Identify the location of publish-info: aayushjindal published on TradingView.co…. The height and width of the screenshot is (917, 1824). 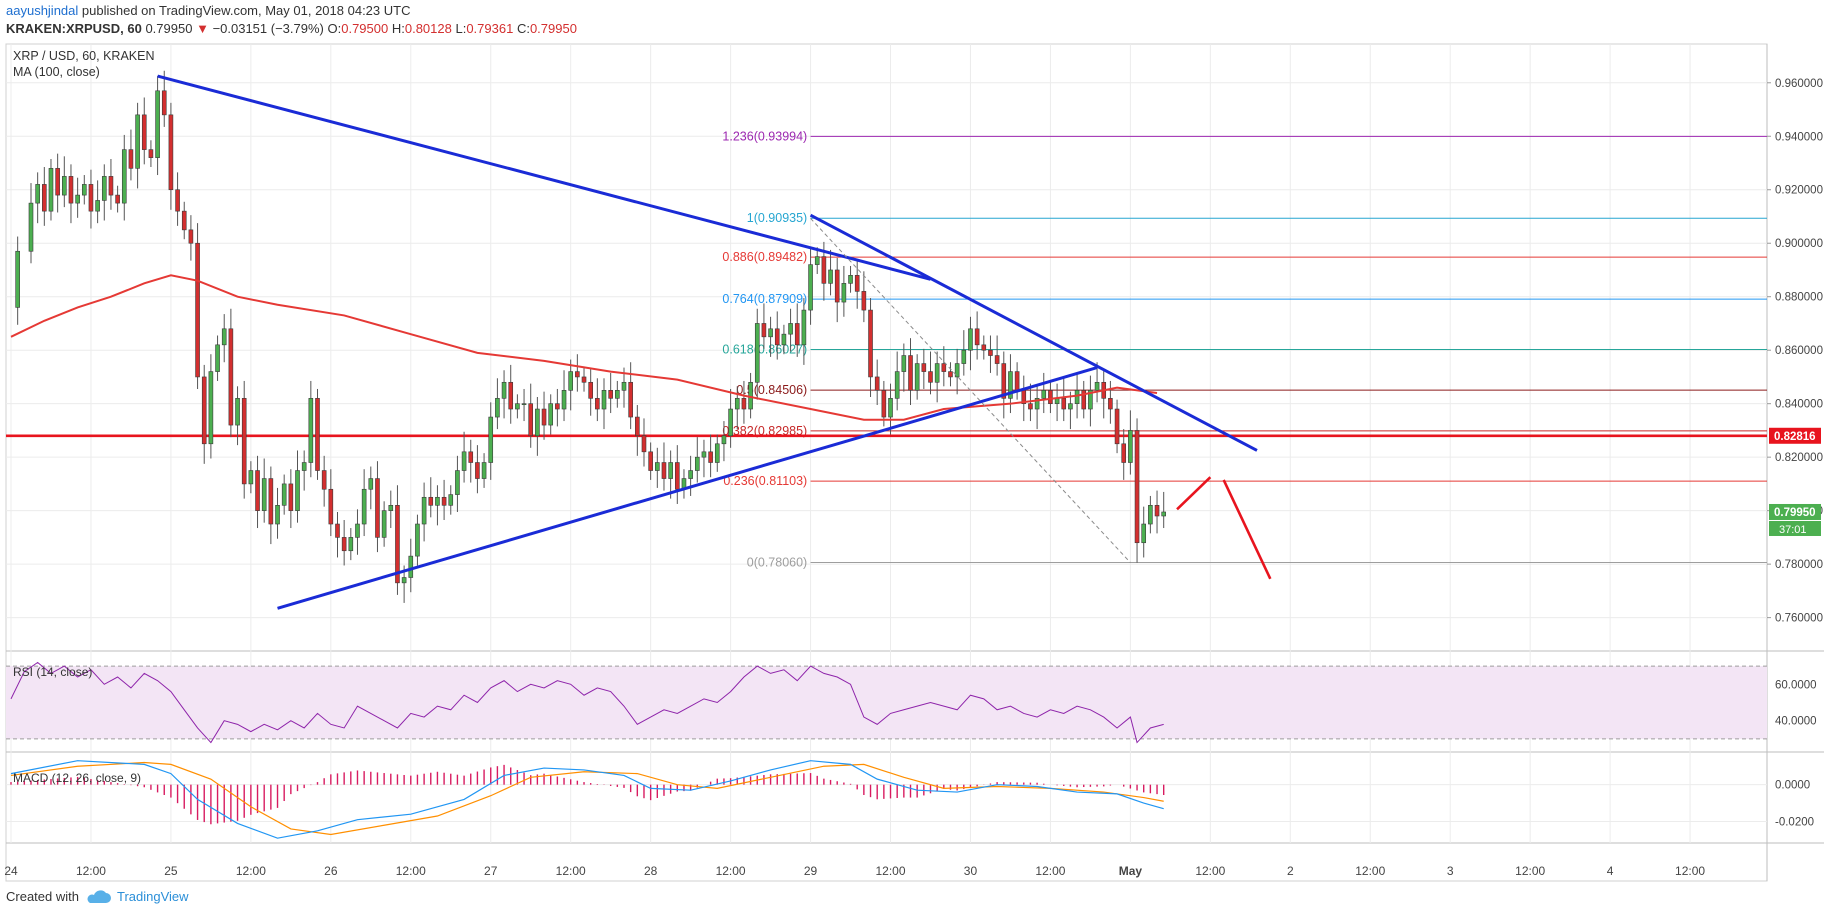
(208, 10).